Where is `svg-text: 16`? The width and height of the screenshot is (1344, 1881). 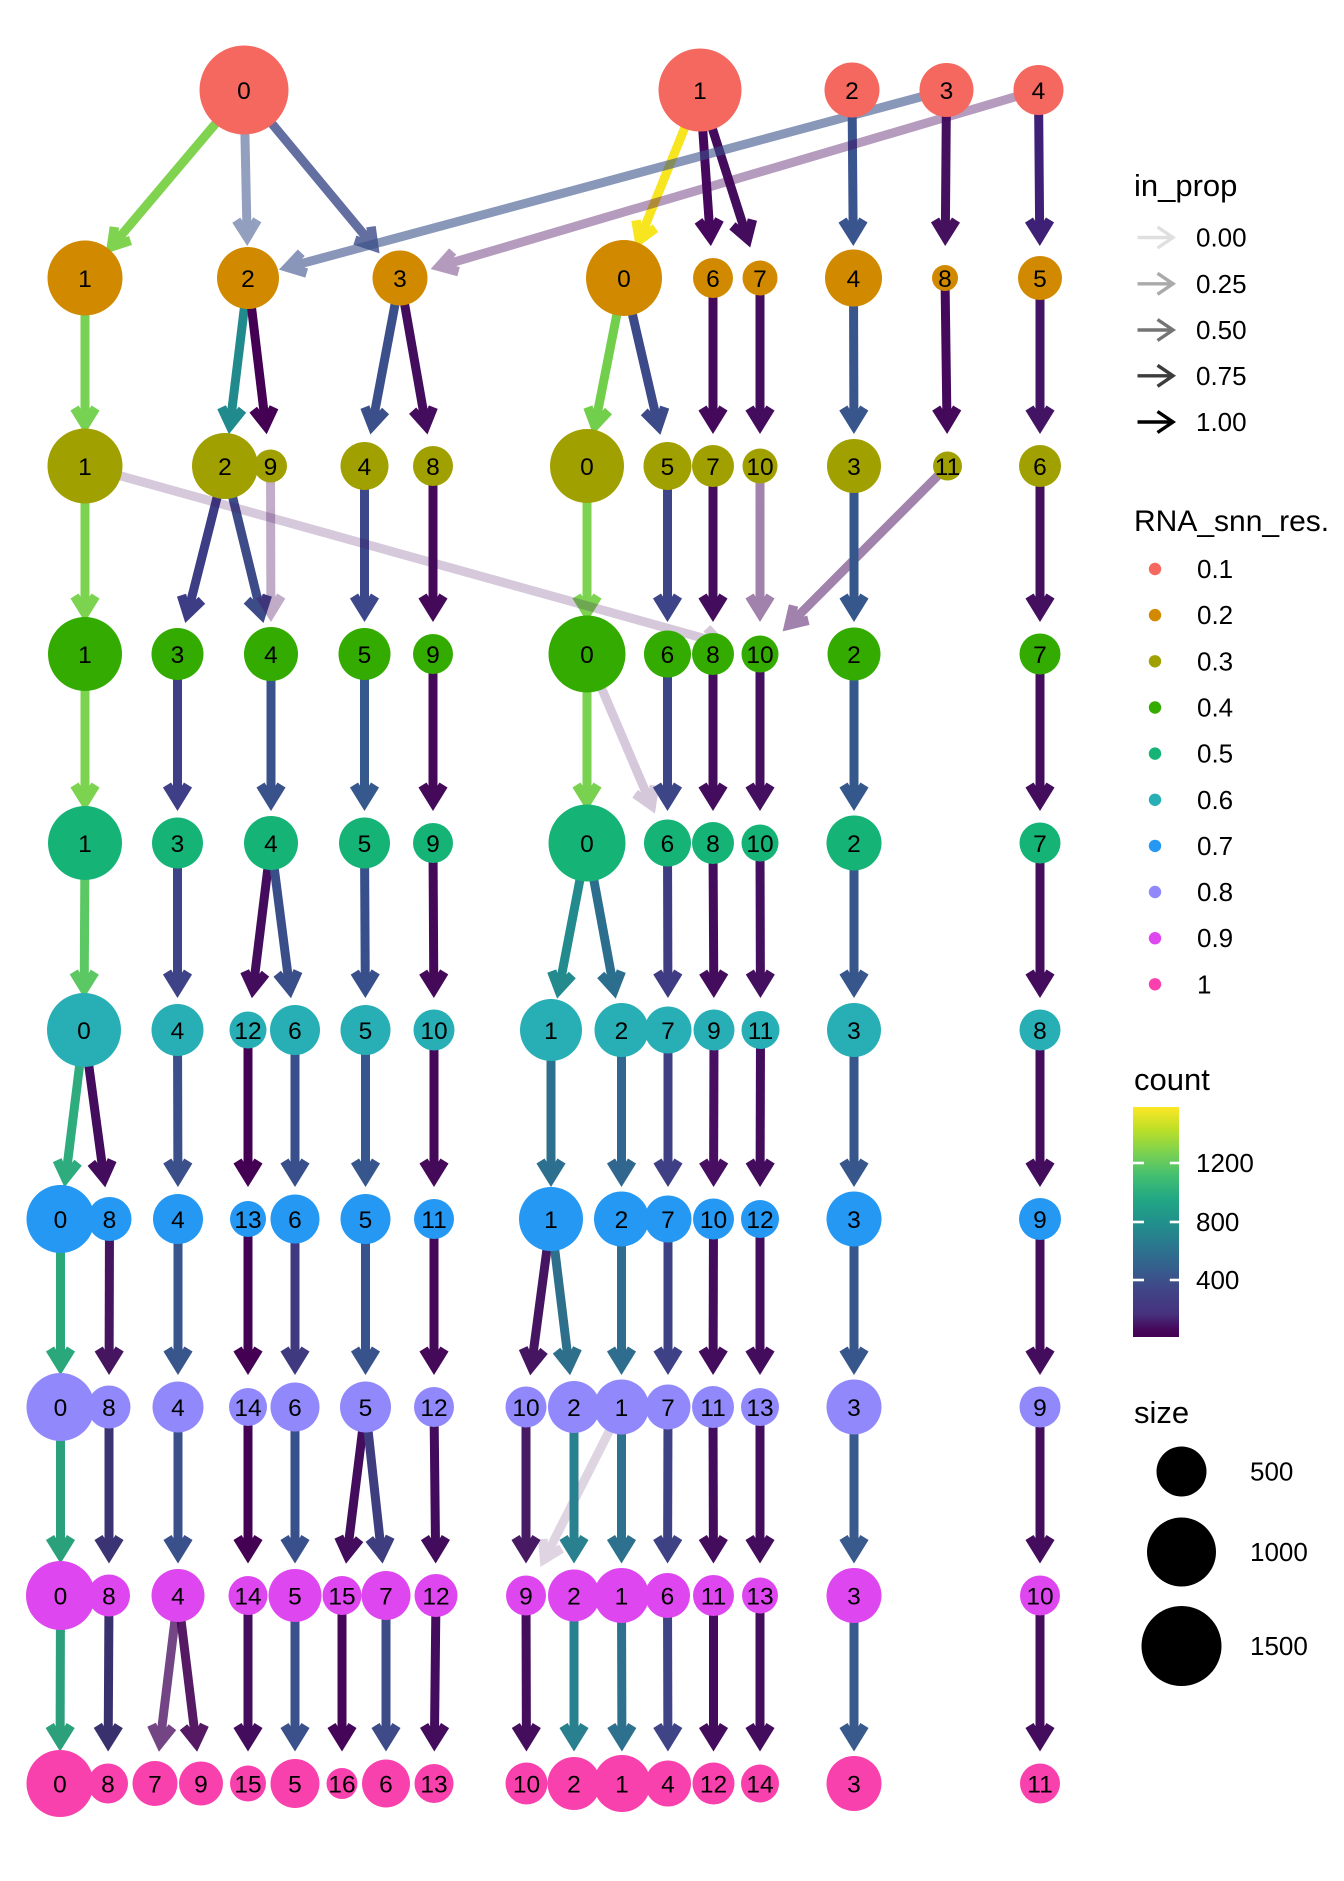 svg-text: 16 is located at coordinates (341, 1784).